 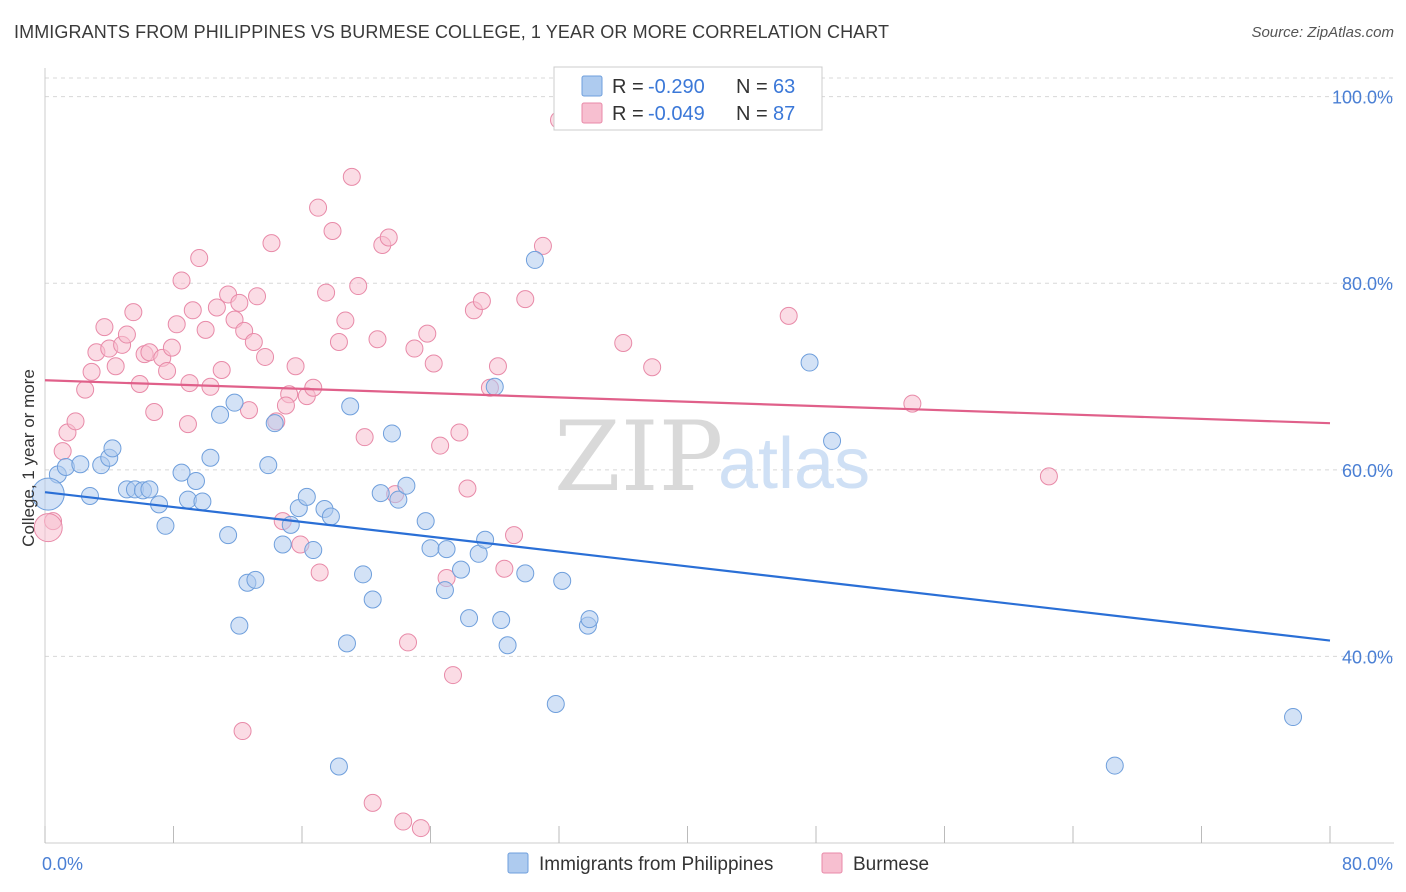 I want to click on legend-n-label-1: N =, so click(x=752, y=87).